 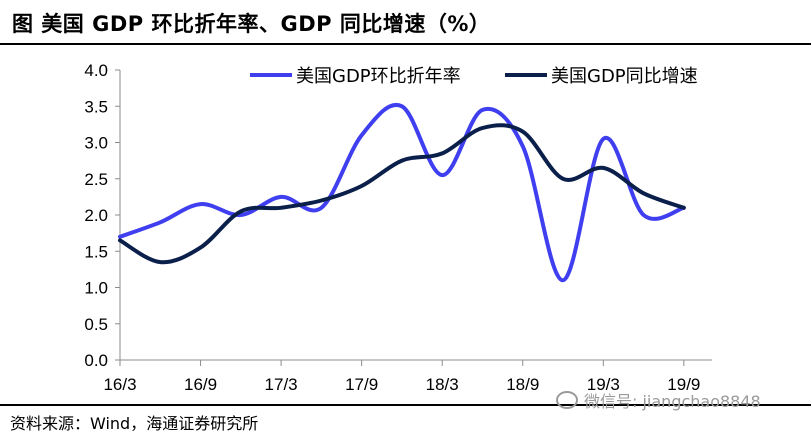 I want to click on y-tick-label: 1.0, so click(x=96, y=288).